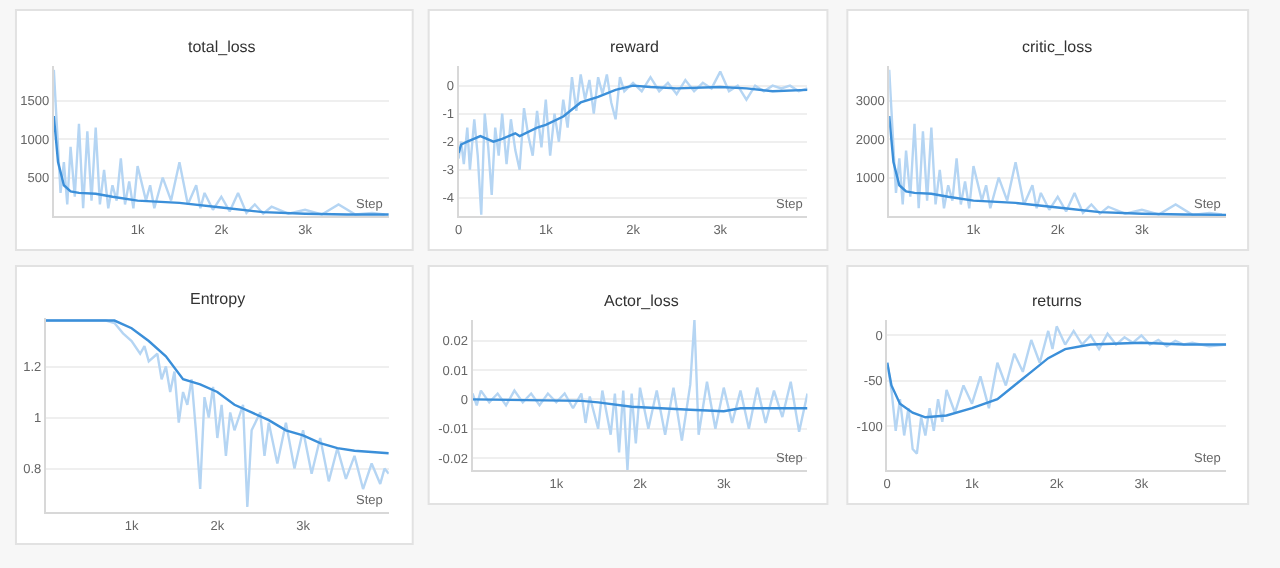 This screenshot has width=1280, height=568. I want to click on chart-title: Entropy, so click(218, 299).